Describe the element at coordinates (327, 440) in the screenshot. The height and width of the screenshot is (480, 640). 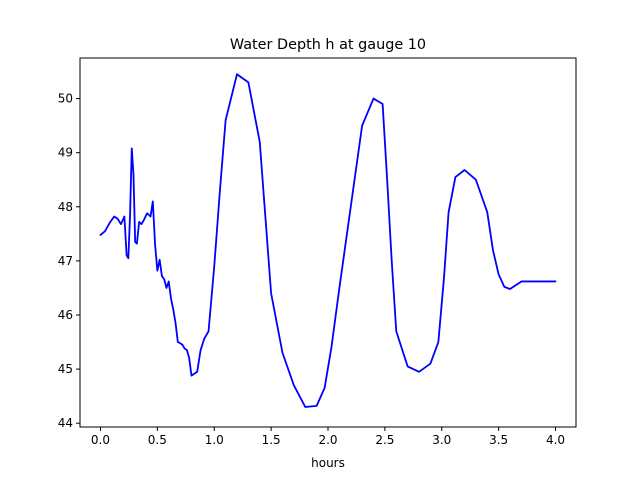
I see `x-tick-label: 2.0` at that location.